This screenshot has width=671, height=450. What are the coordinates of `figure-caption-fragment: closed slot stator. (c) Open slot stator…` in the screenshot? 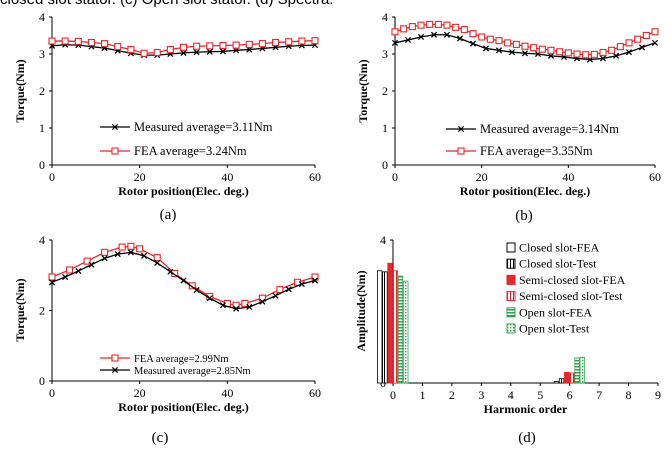 It's located at (335, 5).